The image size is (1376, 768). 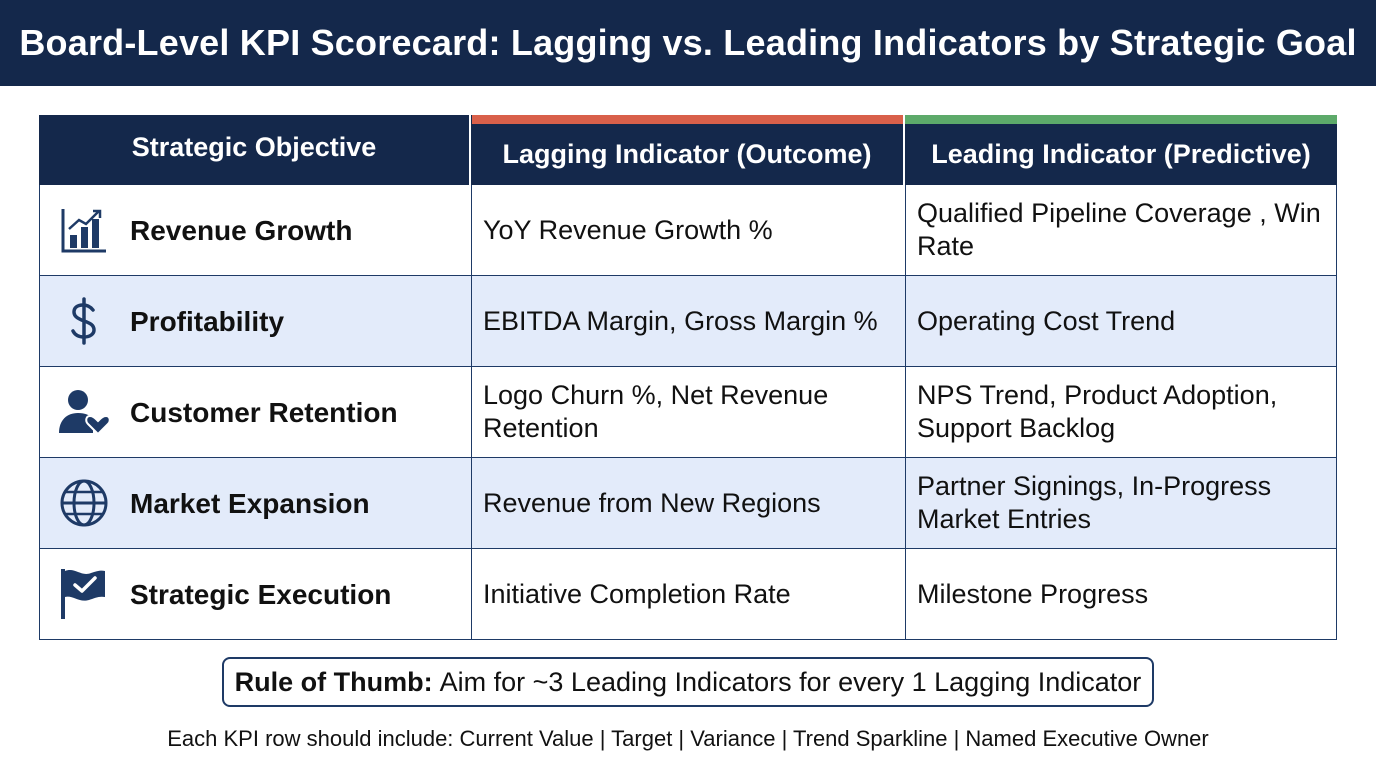 I want to click on globe-icon, so click(x=84, y=503).